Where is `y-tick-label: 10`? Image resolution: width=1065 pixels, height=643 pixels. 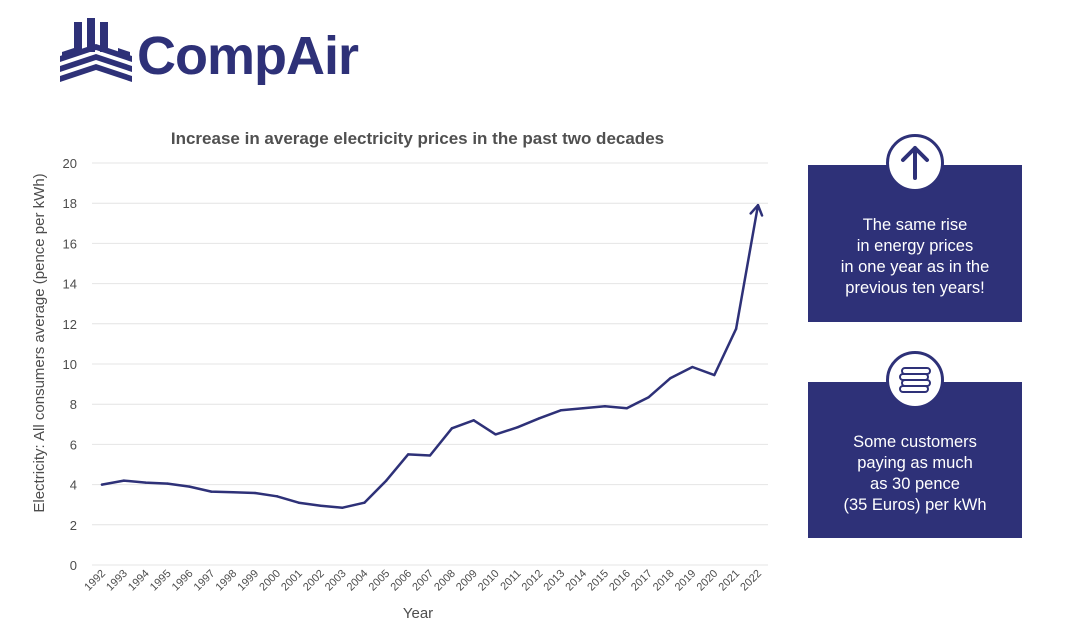
y-tick-label: 10 is located at coordinates (70, 364).